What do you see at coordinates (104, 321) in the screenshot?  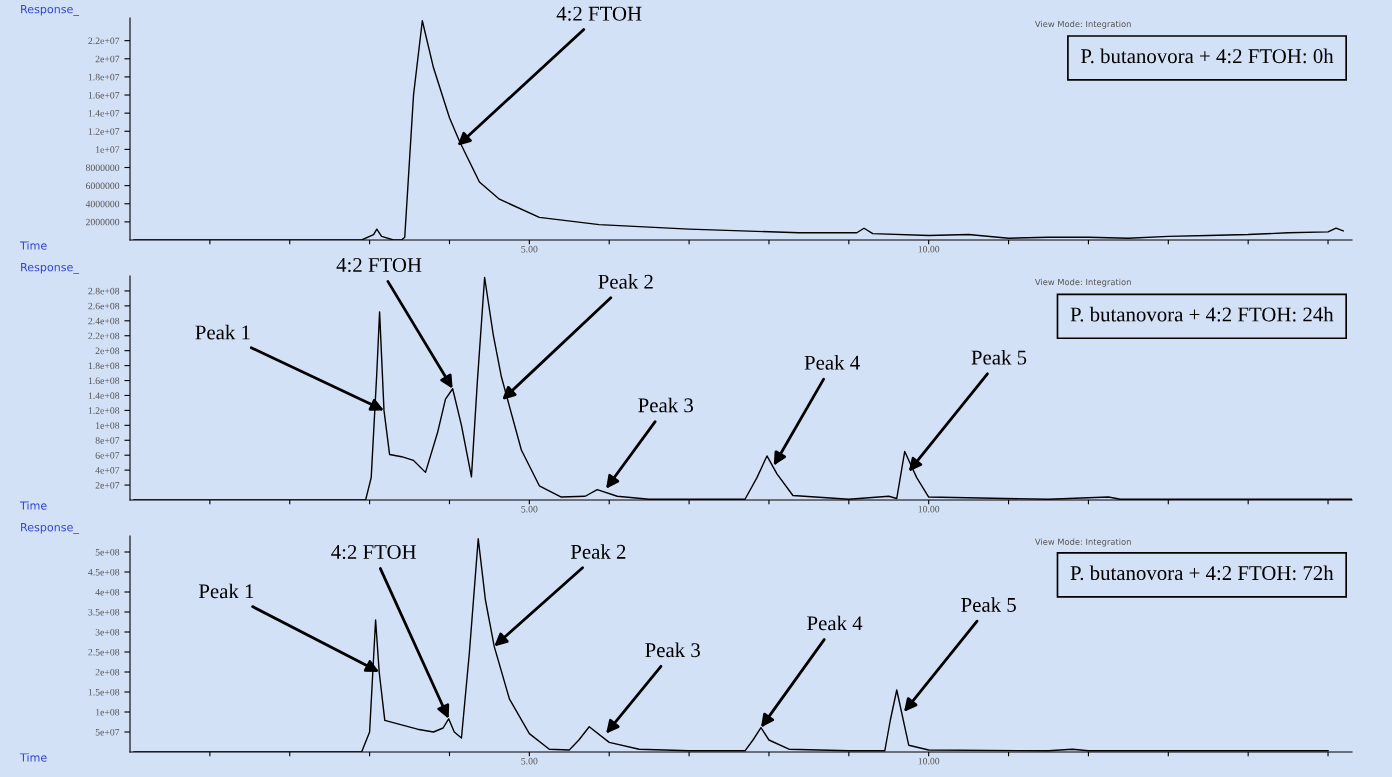 I see `y-tick-label: 2.4e+08` at bounding box center [104, 321].